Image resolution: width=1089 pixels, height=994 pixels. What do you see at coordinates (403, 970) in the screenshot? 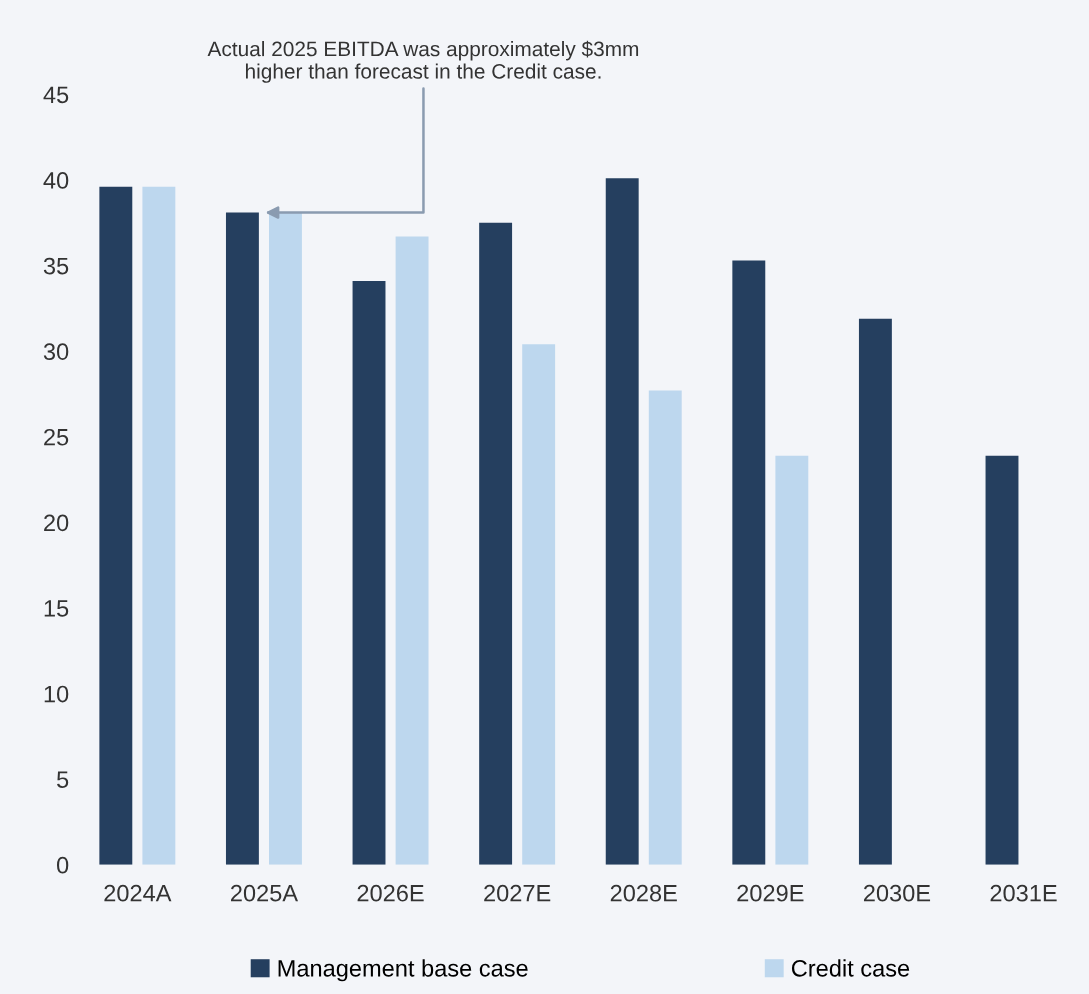
I see `legend-label: Management base case` at bounding box center [403, 970].